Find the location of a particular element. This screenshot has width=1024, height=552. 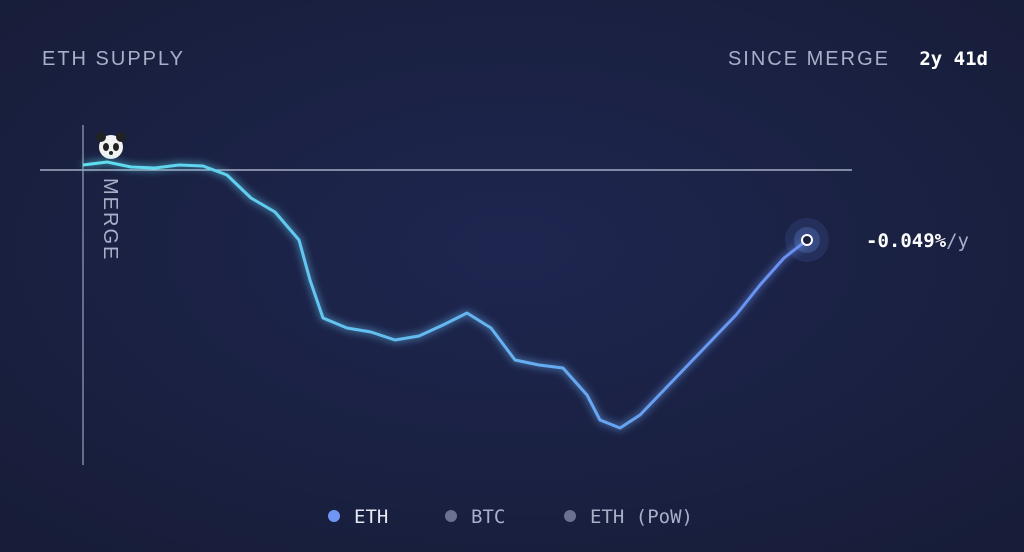

panda-icon is located at coordinates (111, 145).